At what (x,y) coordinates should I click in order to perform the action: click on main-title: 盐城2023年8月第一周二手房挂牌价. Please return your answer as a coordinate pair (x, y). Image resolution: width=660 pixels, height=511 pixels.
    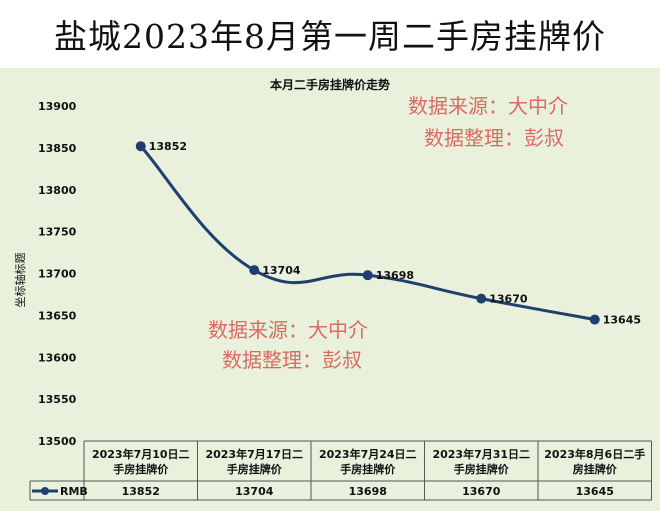
    Looking at the image, I should click on (330, 36).